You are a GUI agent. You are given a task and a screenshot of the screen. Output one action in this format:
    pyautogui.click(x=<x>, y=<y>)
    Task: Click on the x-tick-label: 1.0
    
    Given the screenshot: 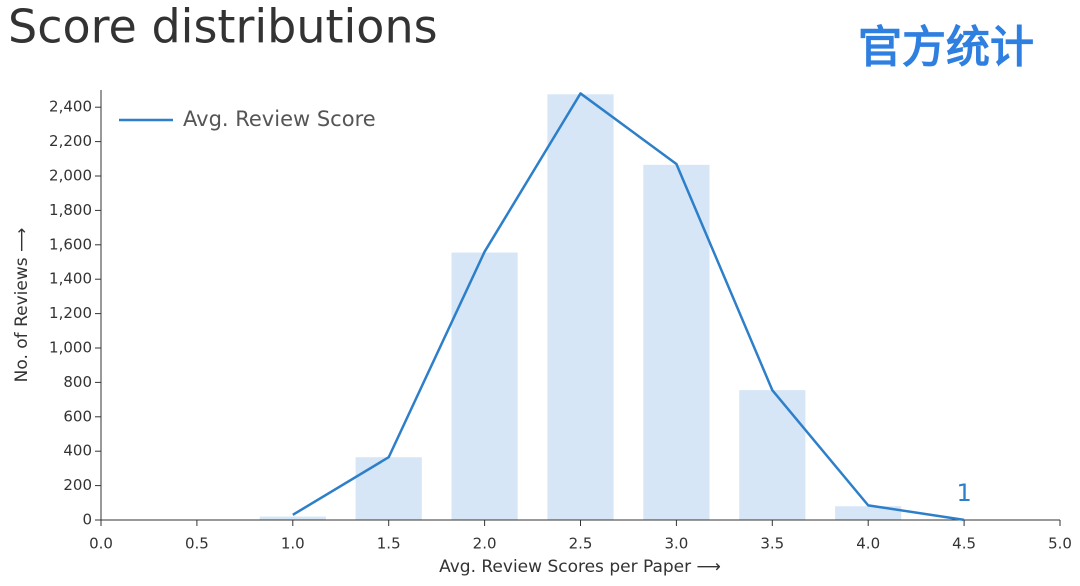 What is the action you would take?
    pyautogui.click(x=293, y=544)
    